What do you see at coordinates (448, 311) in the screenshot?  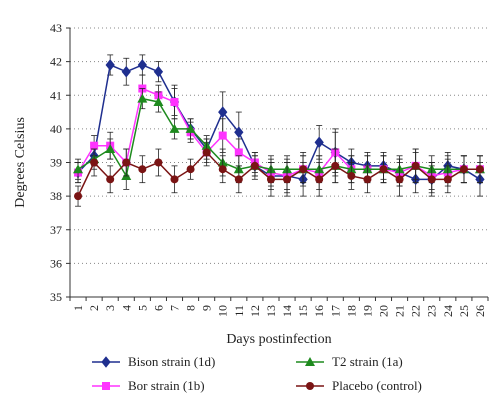 I see `x-tick-label: 24` at bounding box center [448, 311].